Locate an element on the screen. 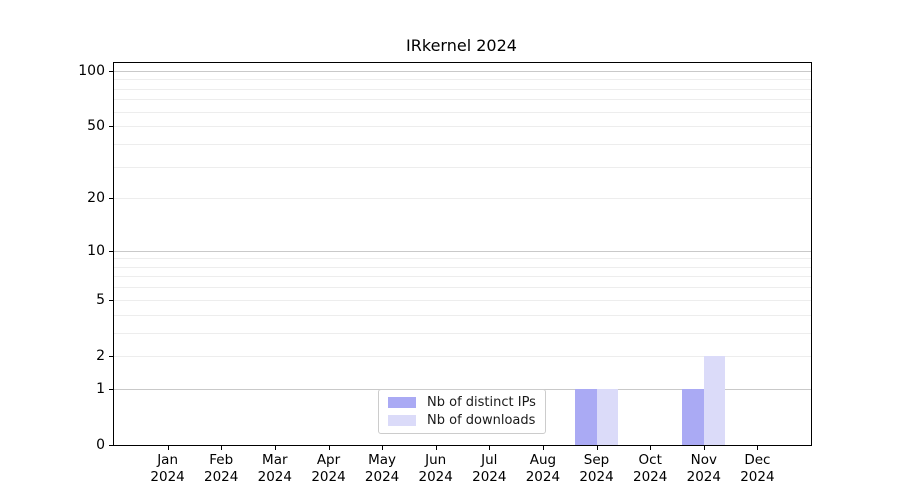  x-axis-tick-label-jul: Jul 2024 is located at coordinates (489, 468).